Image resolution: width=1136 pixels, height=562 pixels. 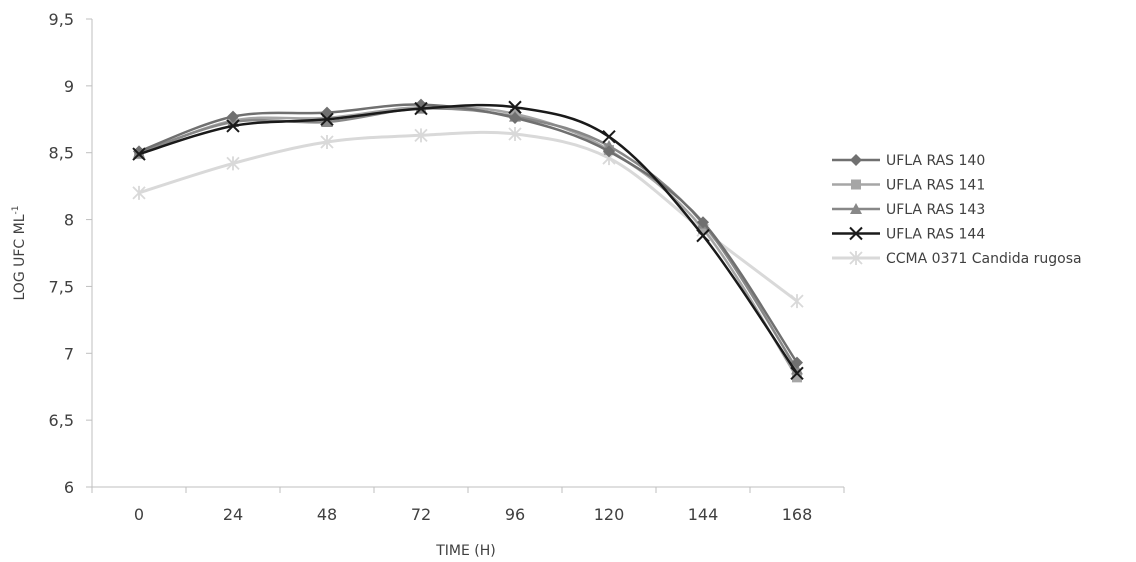 I want to click on legend-item: CCMA 0371 Candida rugosa, so click(x=957, y=259).